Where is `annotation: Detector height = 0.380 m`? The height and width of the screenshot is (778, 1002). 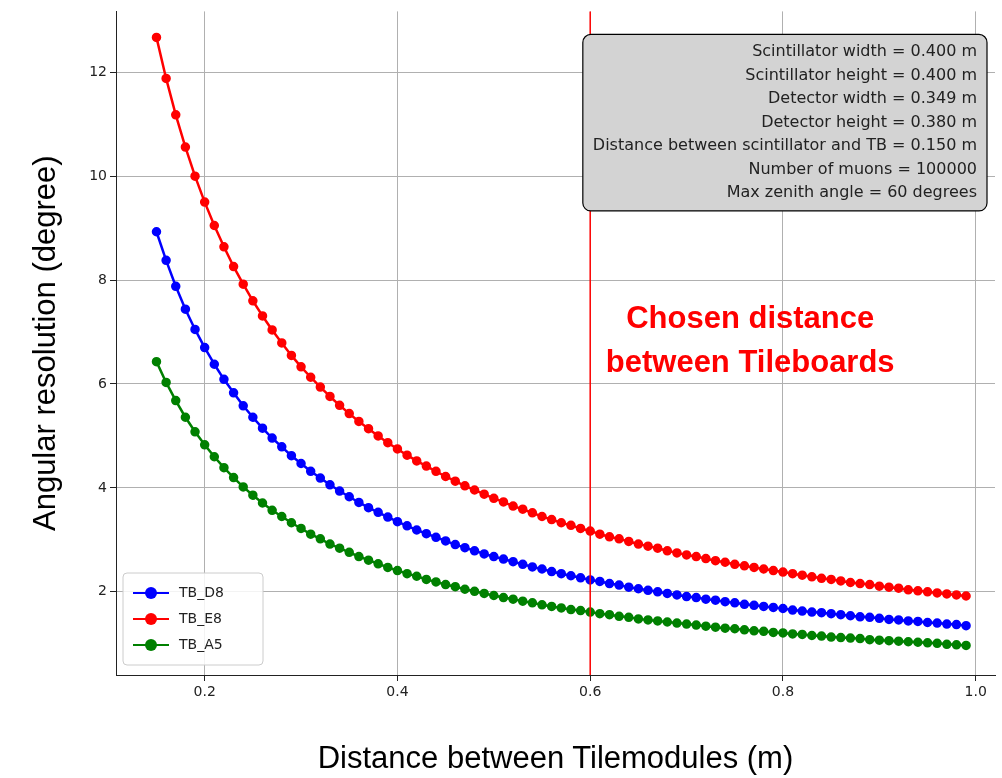
annotation: Detector height = 0.380 m is located at coordinates (869, 121).